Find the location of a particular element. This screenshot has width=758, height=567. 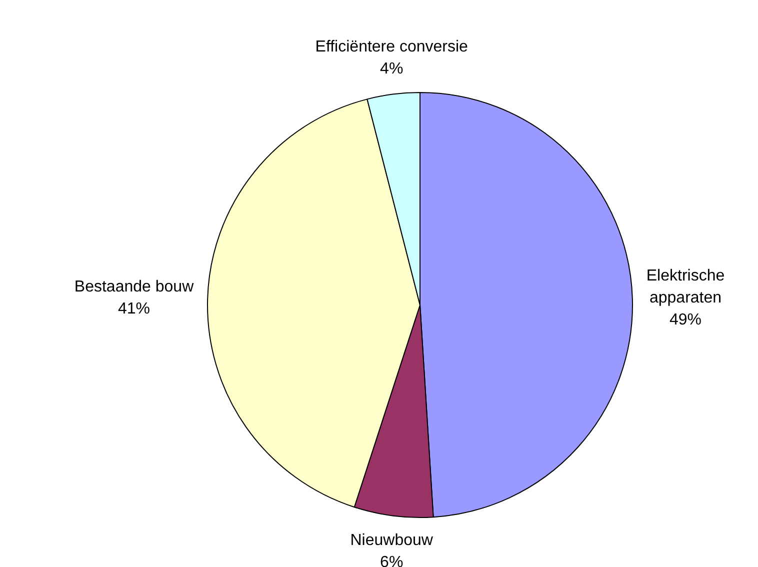

data-label: 41% is located at coordinates (134, 309).